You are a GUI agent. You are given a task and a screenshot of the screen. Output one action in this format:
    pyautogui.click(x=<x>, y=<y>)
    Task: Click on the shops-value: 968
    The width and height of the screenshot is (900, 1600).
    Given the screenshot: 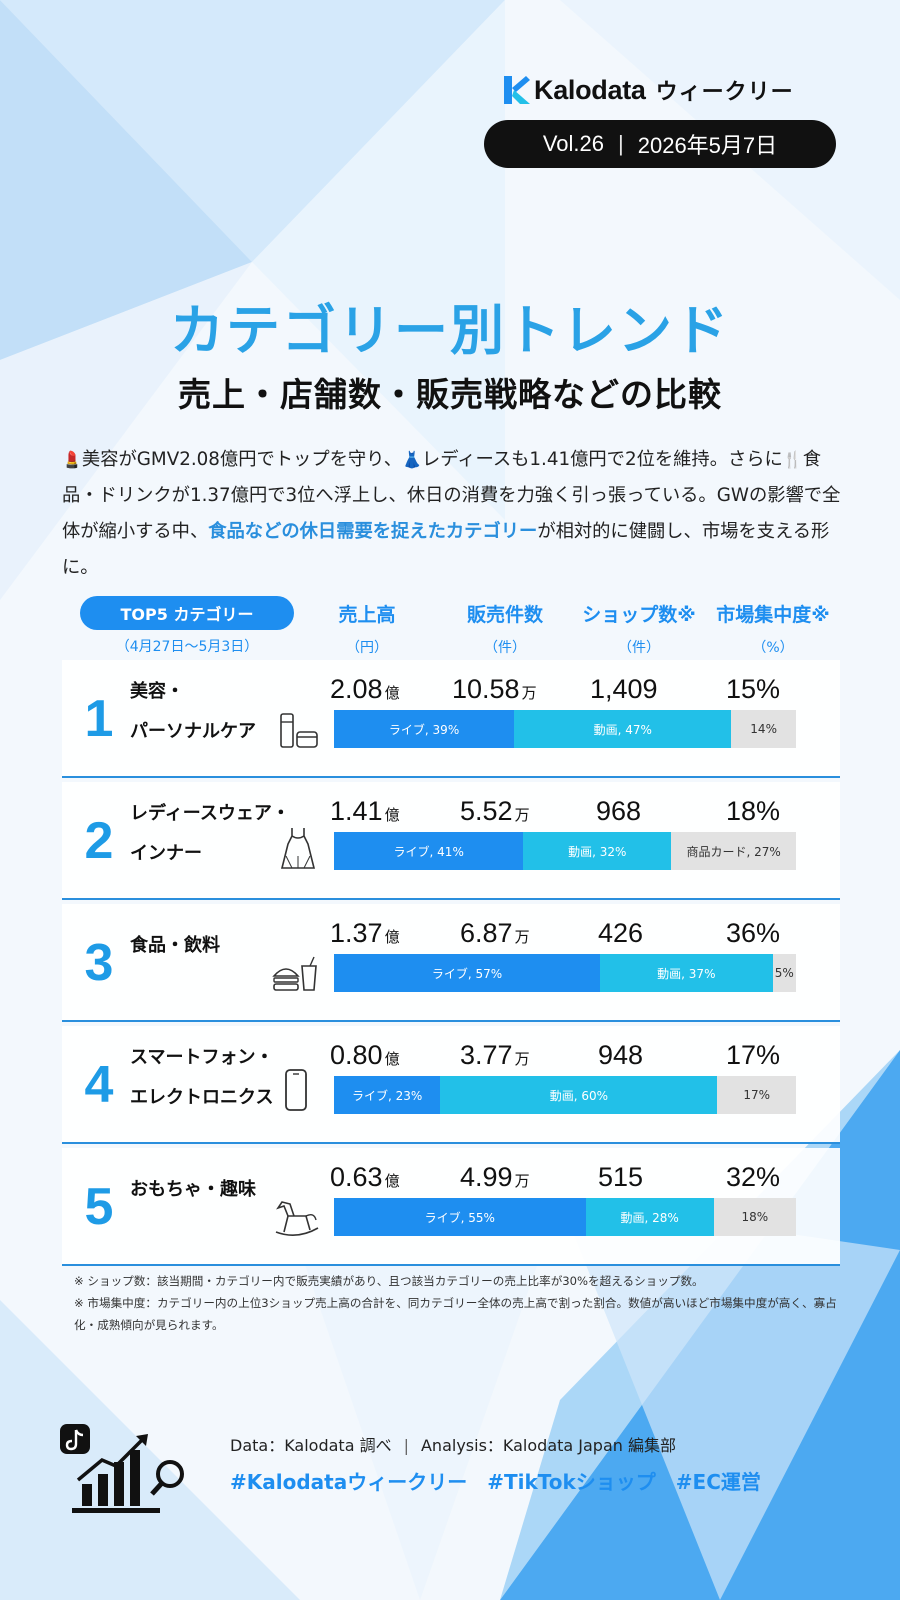 What is the action you would take?
    pyautogui.click(x=619, y=811)
    